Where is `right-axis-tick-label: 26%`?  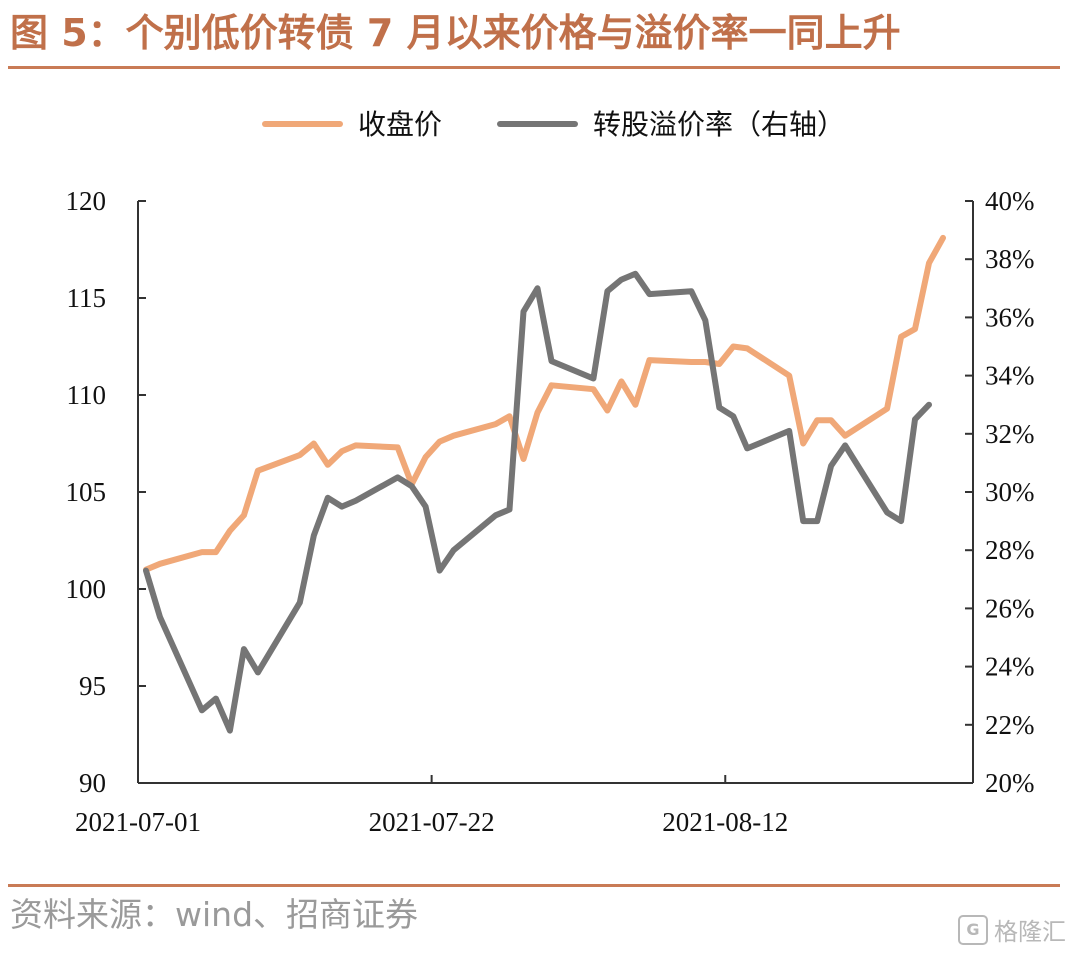 right-axis-tick-label: 26% is located at coordinates (1010, 608).